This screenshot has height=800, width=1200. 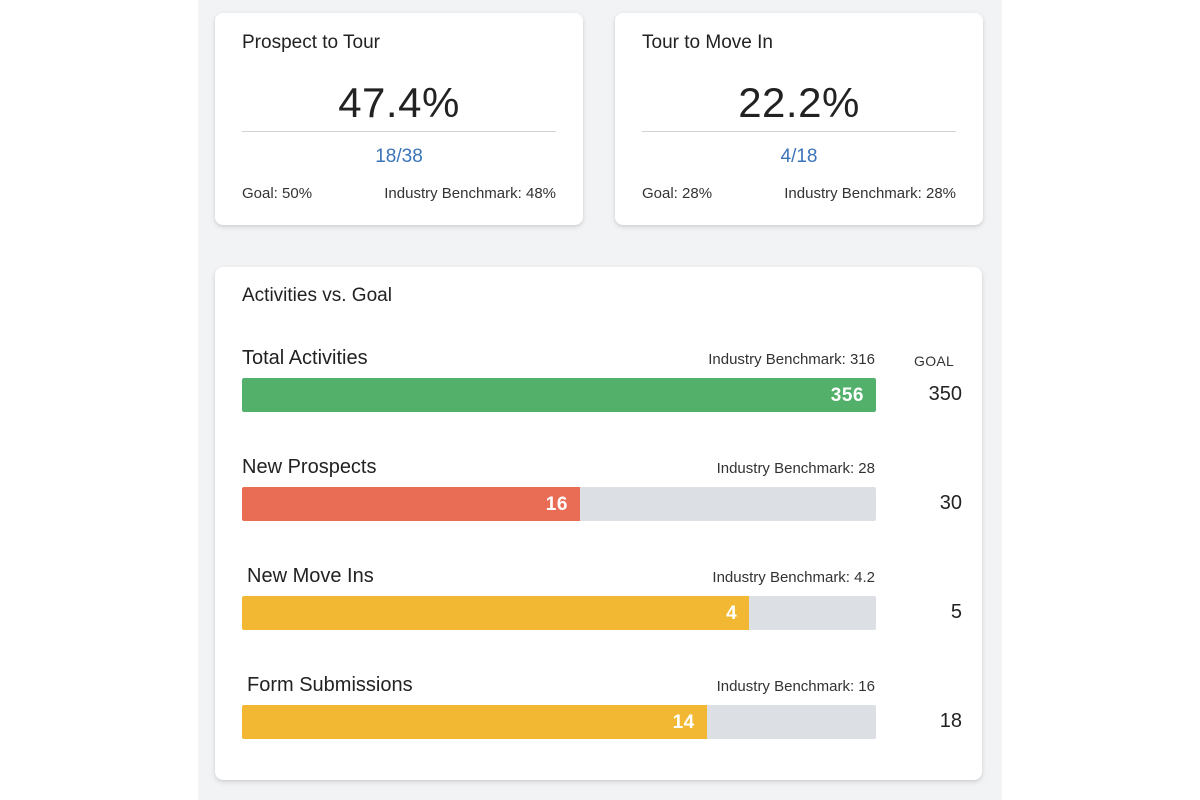 I want to click on progress-bar-track: 4, so click(x=559, y=613).